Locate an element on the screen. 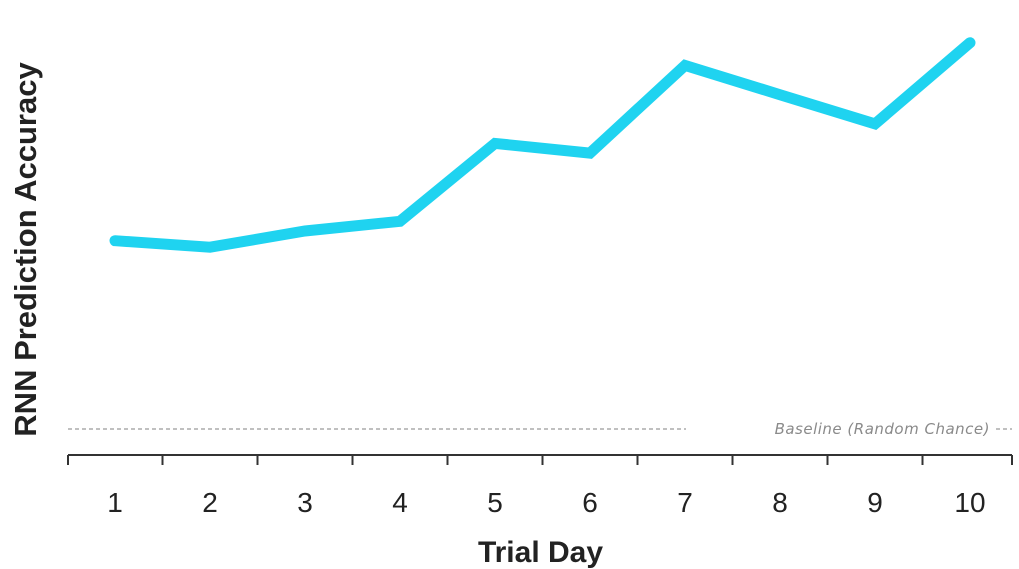 This screenshot has width=1019, height=569. y-axis-title: RNN Prediction Accuracy is located at coordinates (25, 249).